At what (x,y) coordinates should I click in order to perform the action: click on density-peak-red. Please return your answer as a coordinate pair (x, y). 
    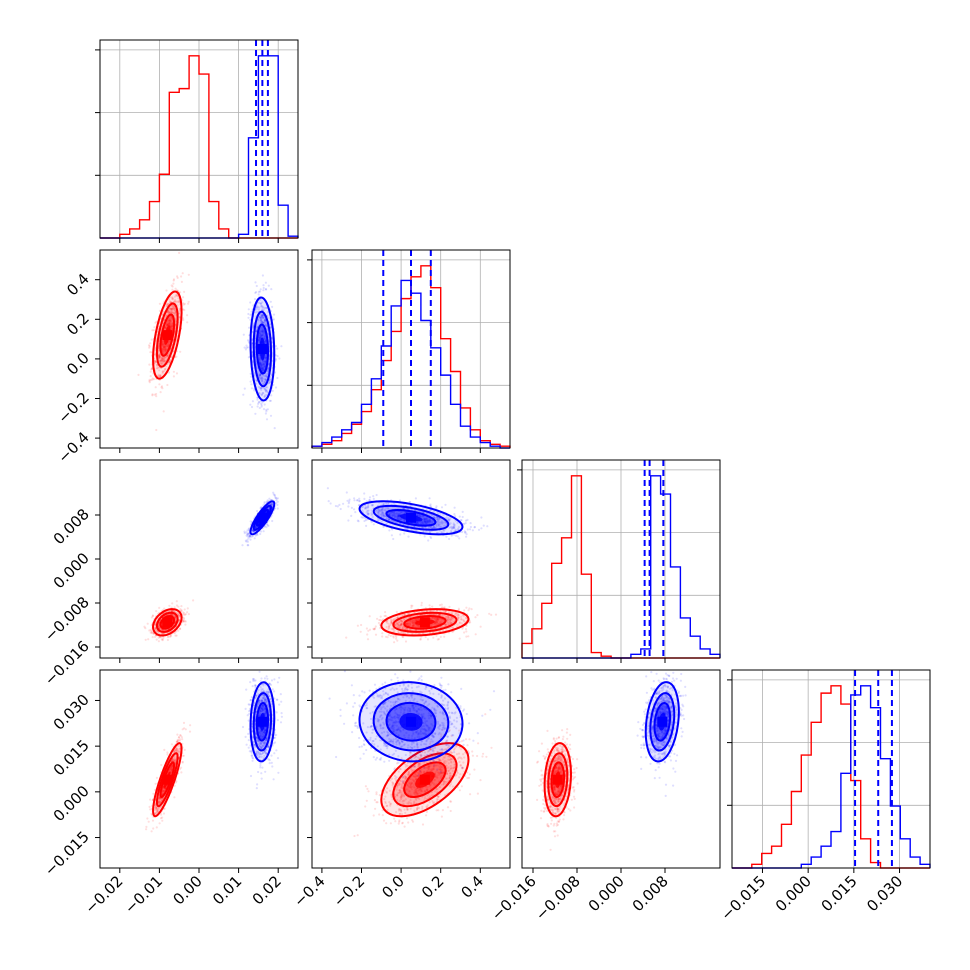
    Looking at the image, I should click on (424, 622).